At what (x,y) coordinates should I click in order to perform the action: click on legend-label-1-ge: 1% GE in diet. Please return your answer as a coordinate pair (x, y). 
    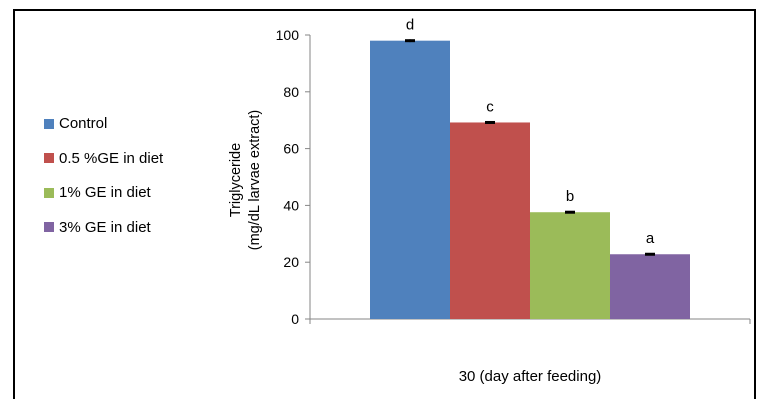
    Looking at the image, I should click on (105, 192).